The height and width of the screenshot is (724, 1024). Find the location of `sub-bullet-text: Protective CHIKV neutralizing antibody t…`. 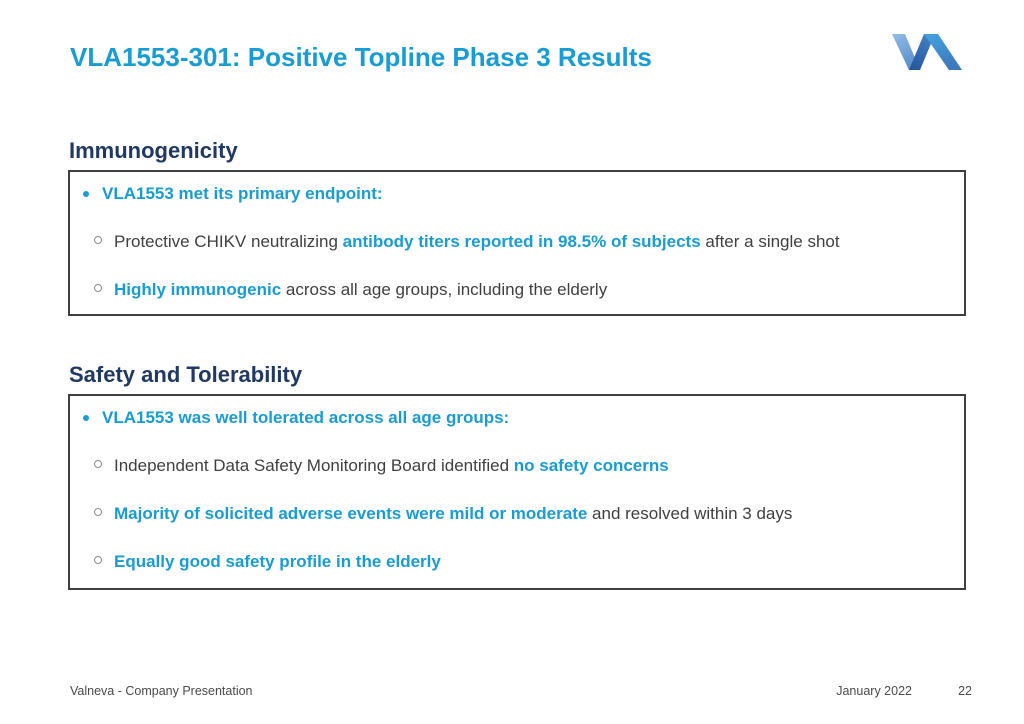

sub-bullet-text: Protective CHIKV neutralizing antibody t… is located at coordinates (477, 242).